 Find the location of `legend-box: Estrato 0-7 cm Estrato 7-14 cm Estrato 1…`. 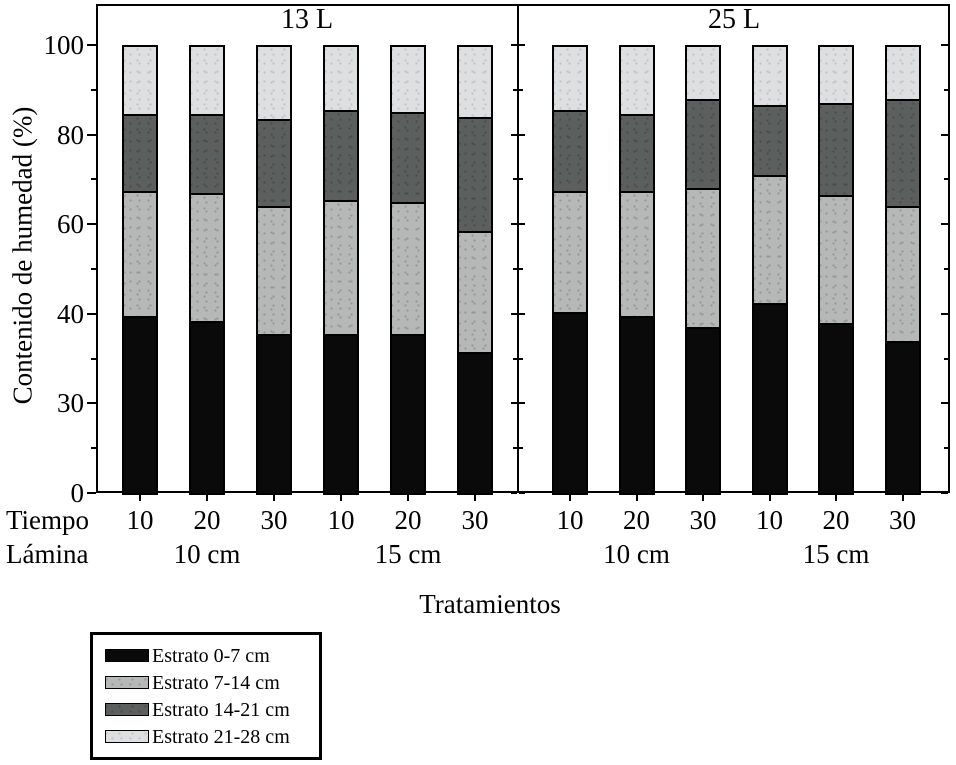

legend-box: Estrato 0-7 cm Estrato 7-14 cm Estrato 1… is located at coordinates (206, 696).